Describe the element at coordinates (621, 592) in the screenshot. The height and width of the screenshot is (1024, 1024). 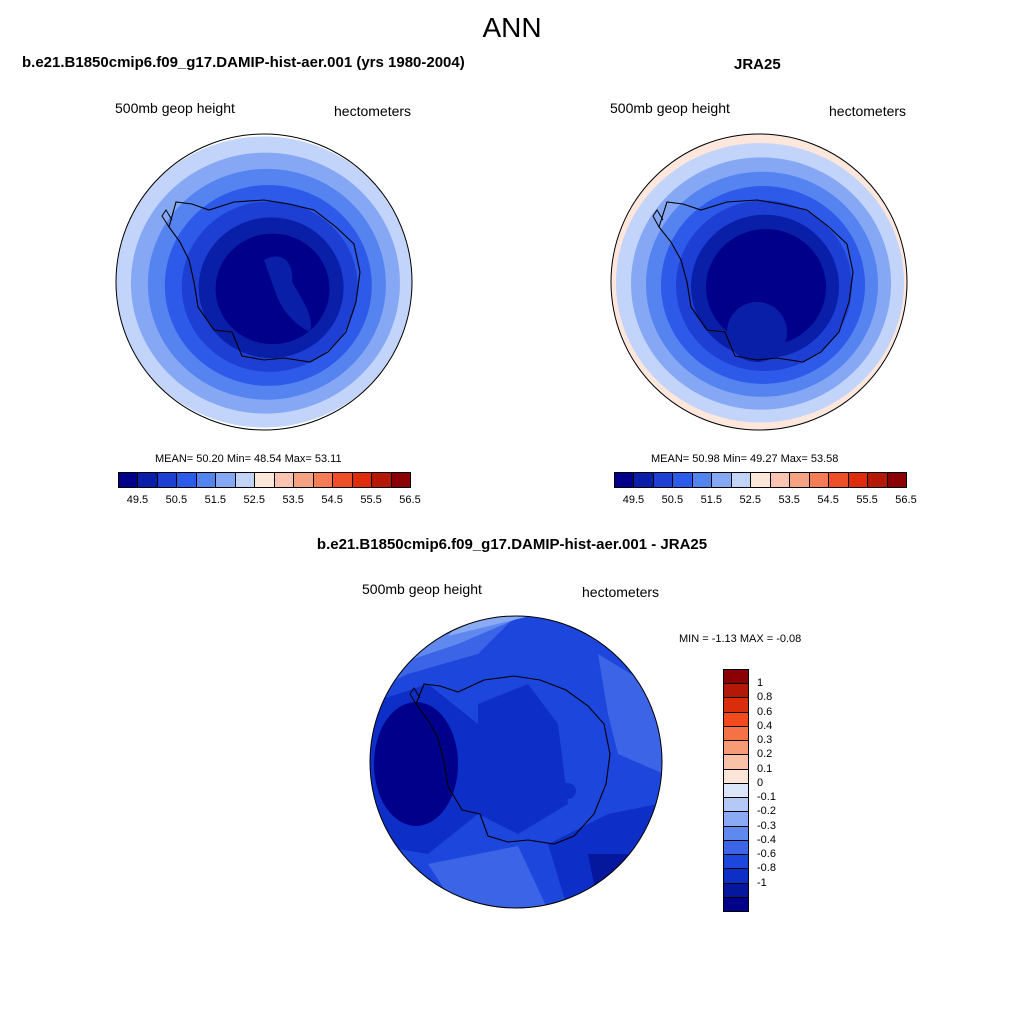
I see `diff-units-label: hectometers` at that location.